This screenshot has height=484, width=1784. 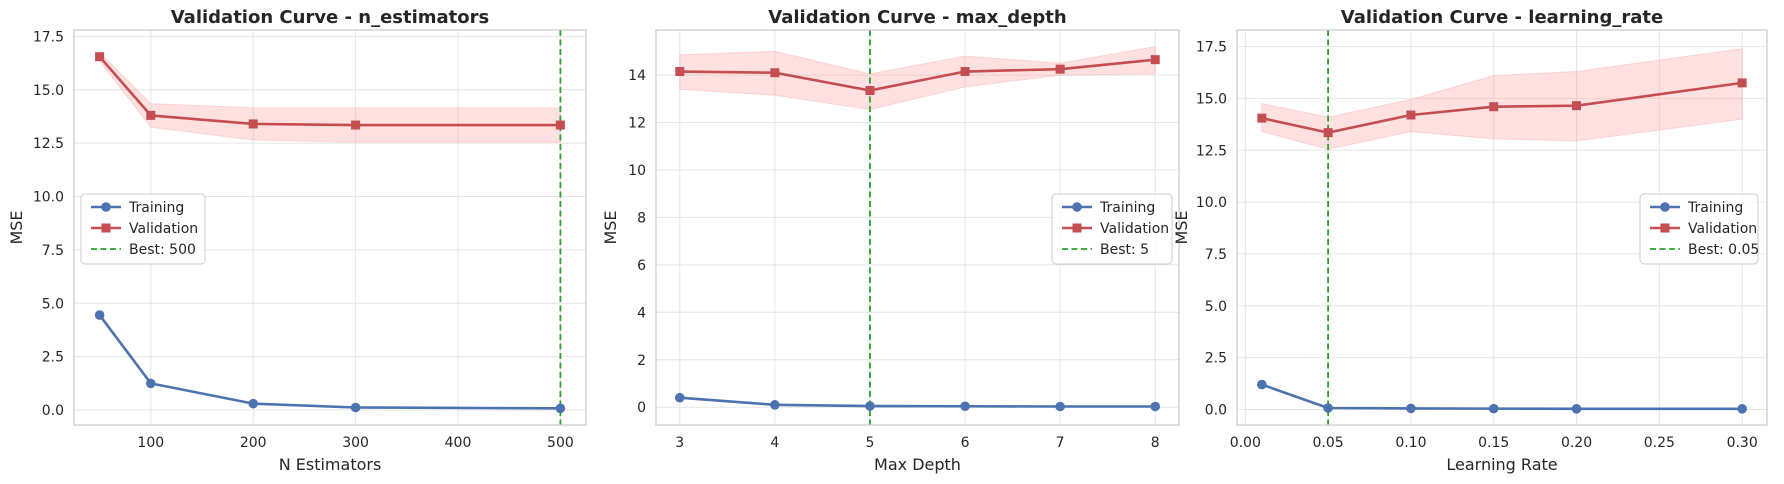 I want to click on legend: Training Validation Best: 0.05, so click(x=1699, y=229).